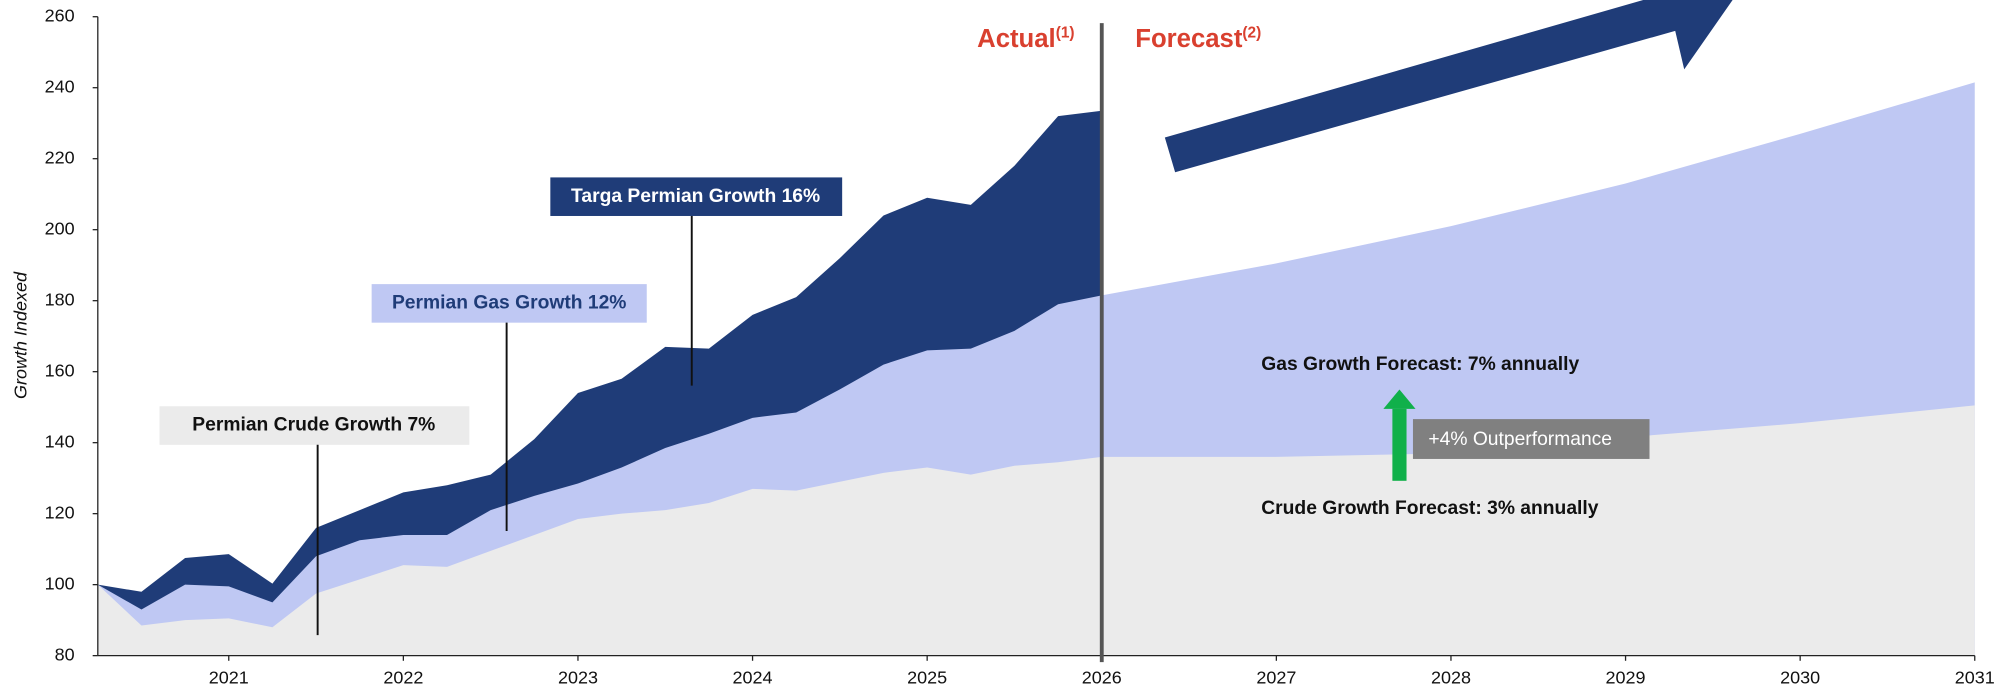  I want to click on x-tick-label: 2027, so click(1276, 678).